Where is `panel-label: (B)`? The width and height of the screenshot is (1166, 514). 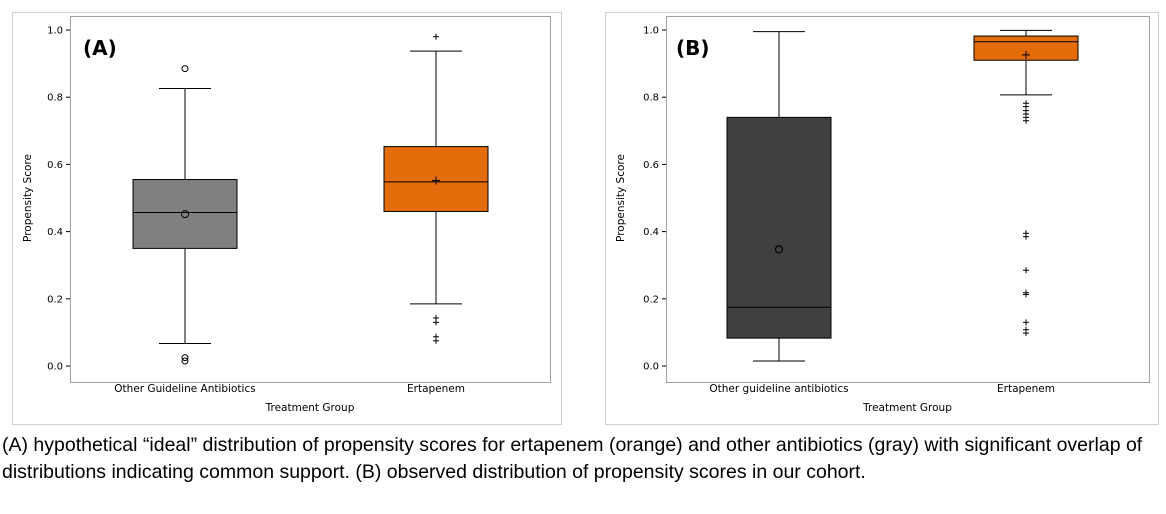
panel-label: (B) is located at coordinates (693, 48).